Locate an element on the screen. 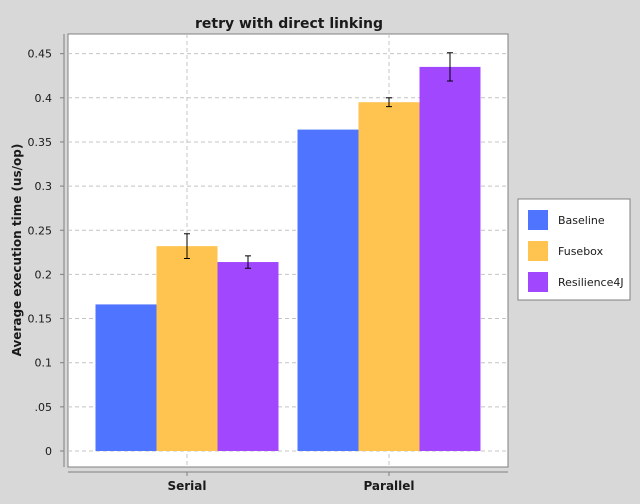  y-tick-label: 0.4 is located at coordinates (44, 98).